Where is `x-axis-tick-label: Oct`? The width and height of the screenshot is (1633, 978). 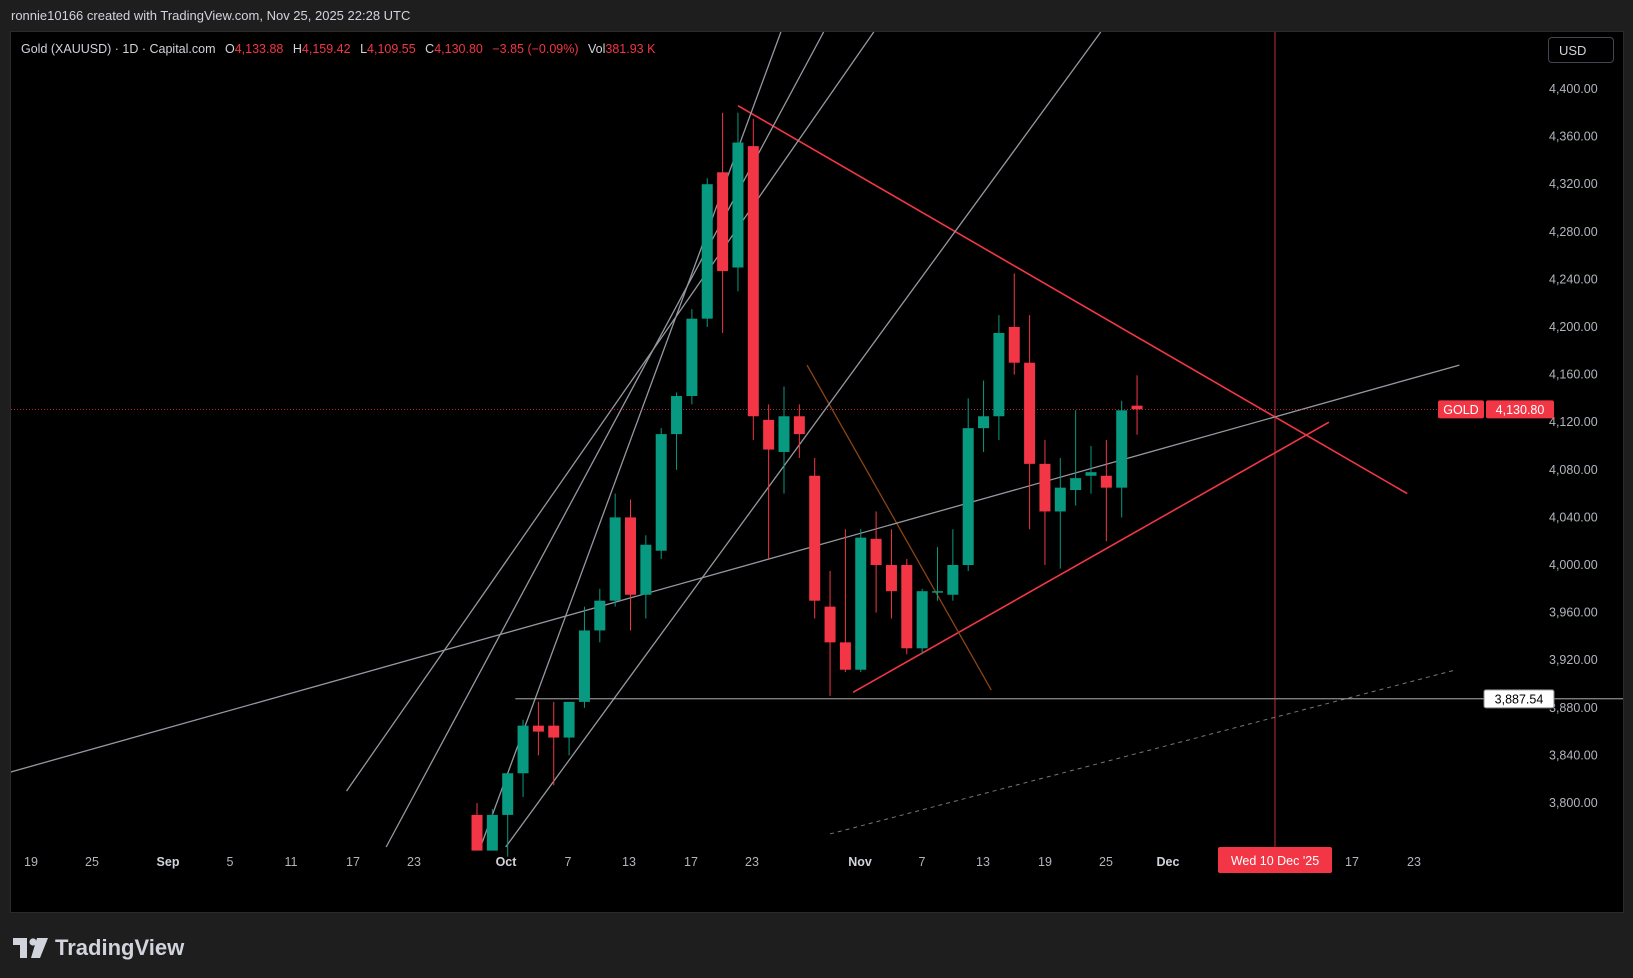
x-axis-tick-label: Oct is located at coordinates (507, 862).